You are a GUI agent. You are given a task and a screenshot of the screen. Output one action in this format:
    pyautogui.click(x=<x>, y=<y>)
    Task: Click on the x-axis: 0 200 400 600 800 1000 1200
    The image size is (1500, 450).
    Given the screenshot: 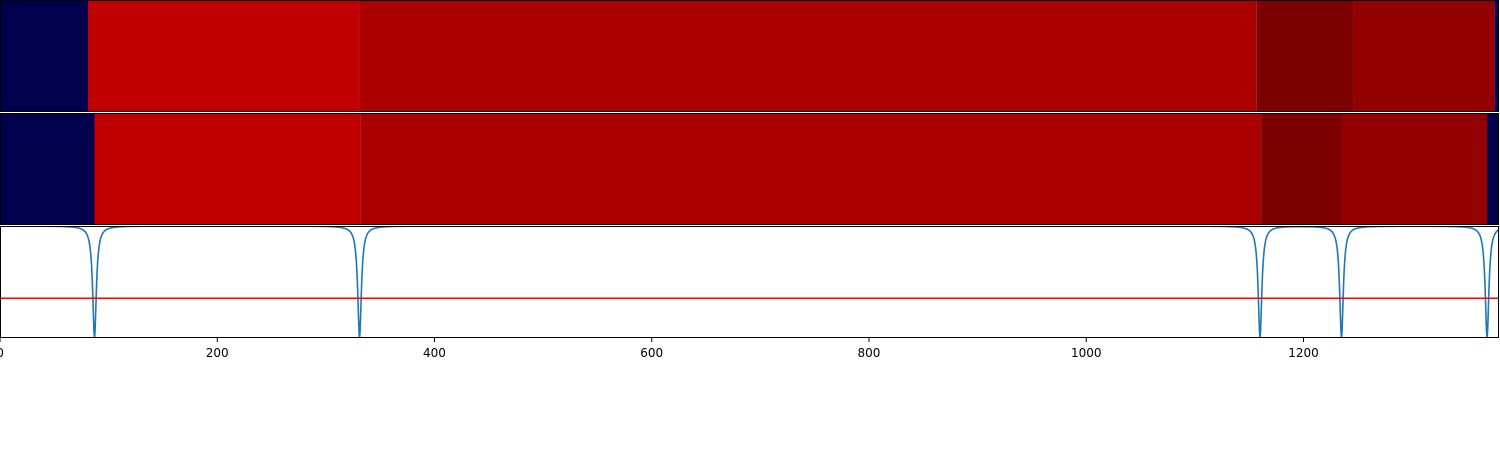 What is the action you would take?
    pyautogui.click(x=659, y=349)
    